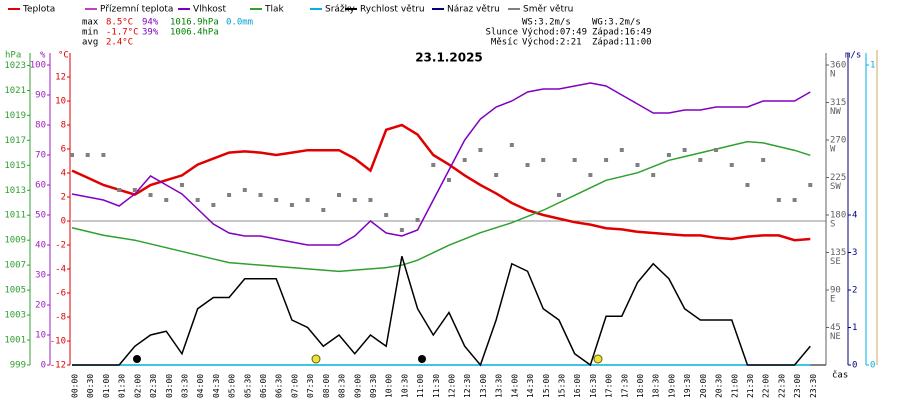 This screenshot has width=900, height=400. What do you see at coordinates (436, 386) in the screenshot?
I see `x-tick-label: 11:30` at bounding box center [436, 386].